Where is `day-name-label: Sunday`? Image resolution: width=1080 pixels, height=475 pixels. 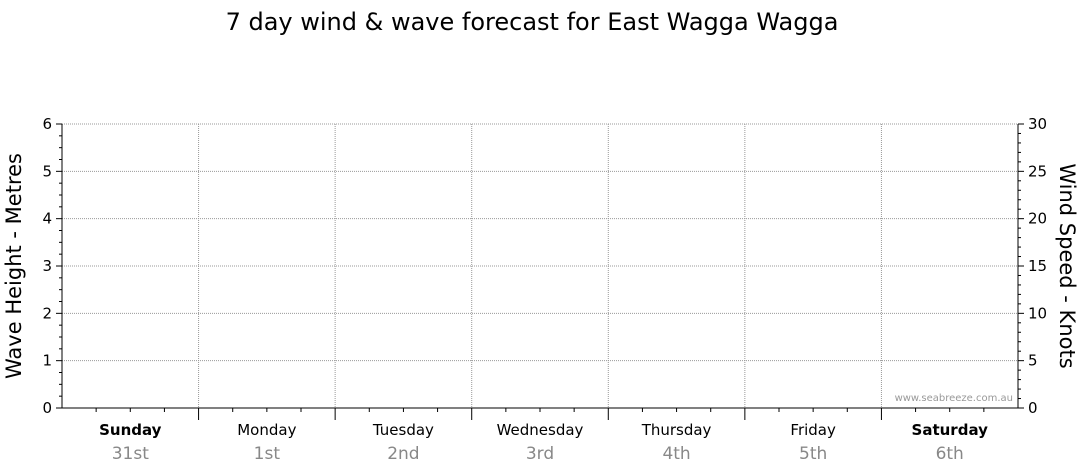
day-name-label: Sunday is located at coordinates (130, 430).